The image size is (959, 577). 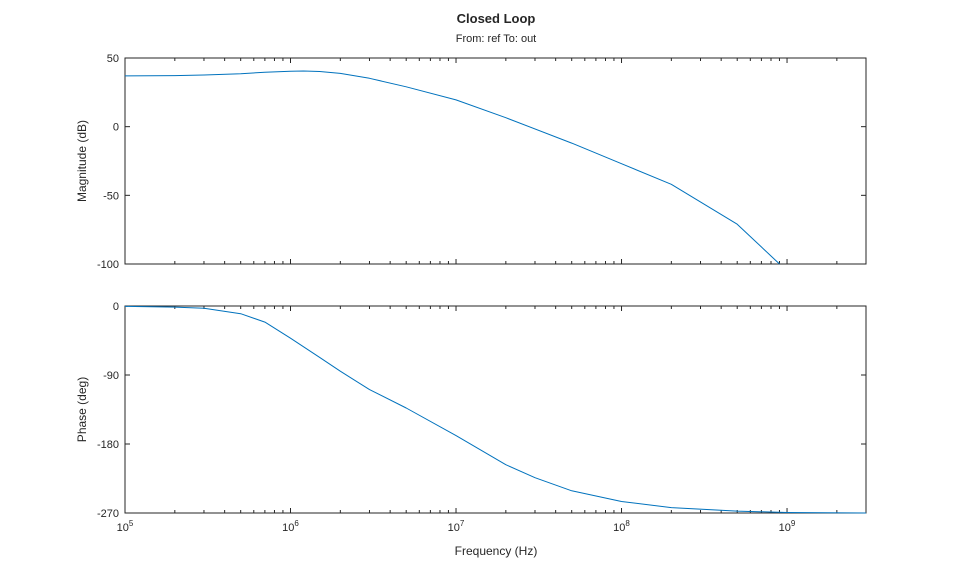 What do you see at coordinates (131, 523) in the screenshot?
I see `x-tick-label-exponent: 5` at bounding box center [131, 523].